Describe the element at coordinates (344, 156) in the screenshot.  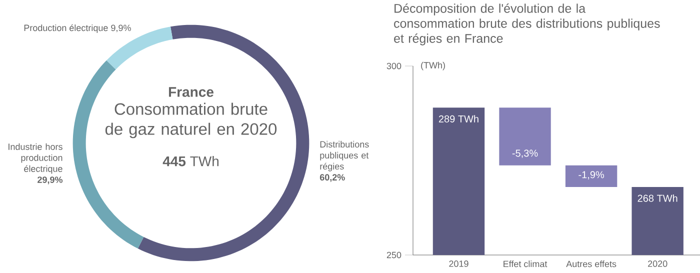
I see `slice-label: Distributions publiques et régies` at that location.